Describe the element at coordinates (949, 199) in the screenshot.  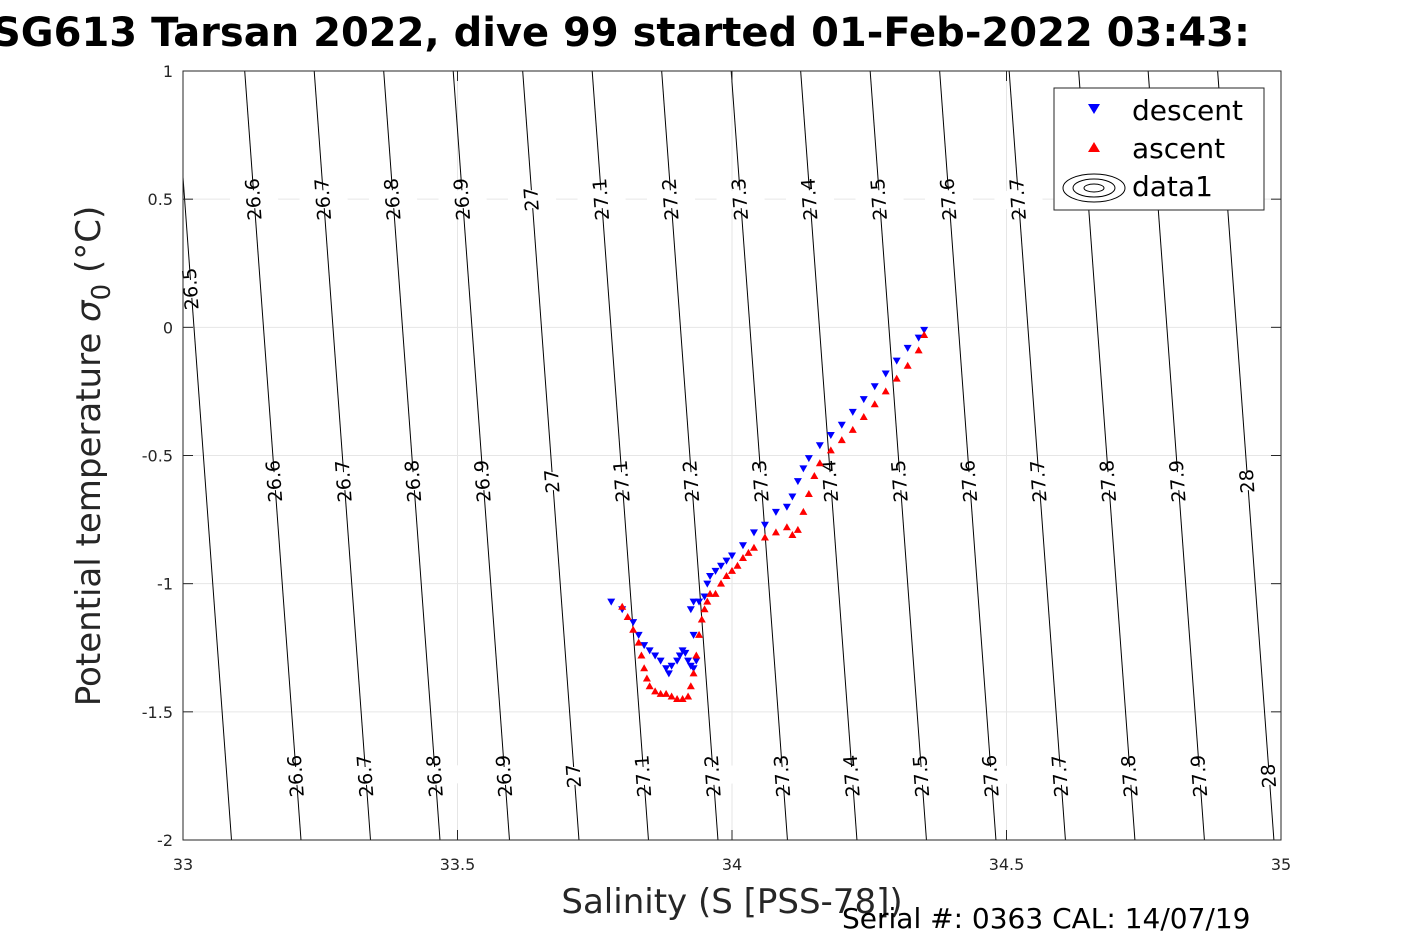
I see `contour-label: 27.6` at that location.